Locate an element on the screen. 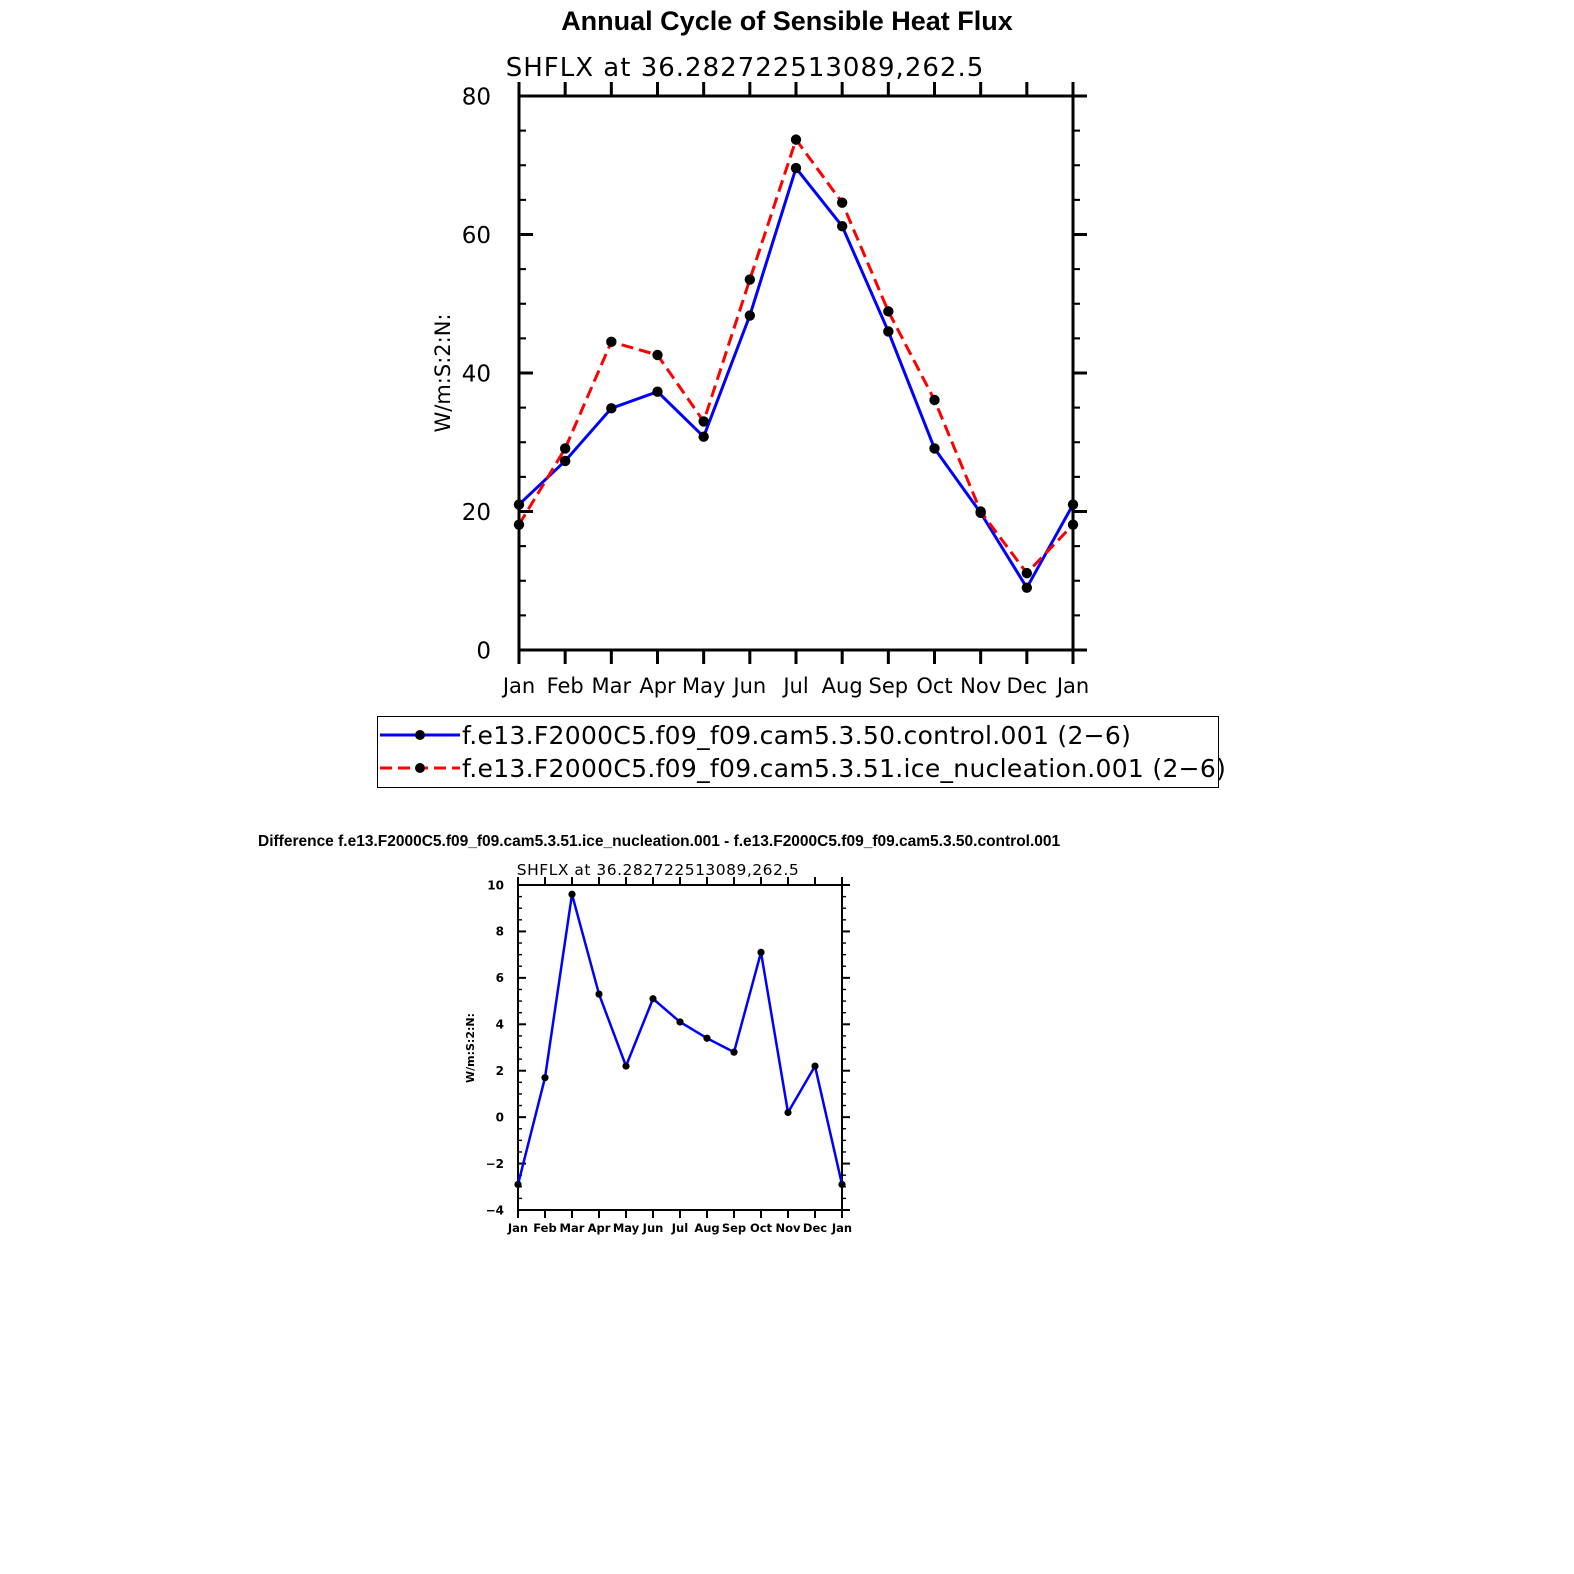 The image size is (1574, 1574). difference-x-tick-label: May is located at coordinates (626, 1228).